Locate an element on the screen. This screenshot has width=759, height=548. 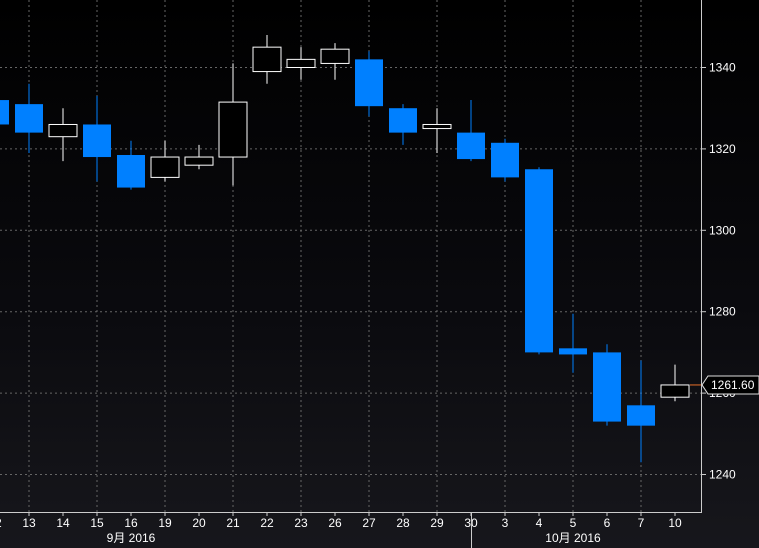
month-label: 10月 2016 is located at coordinates (573, 538).